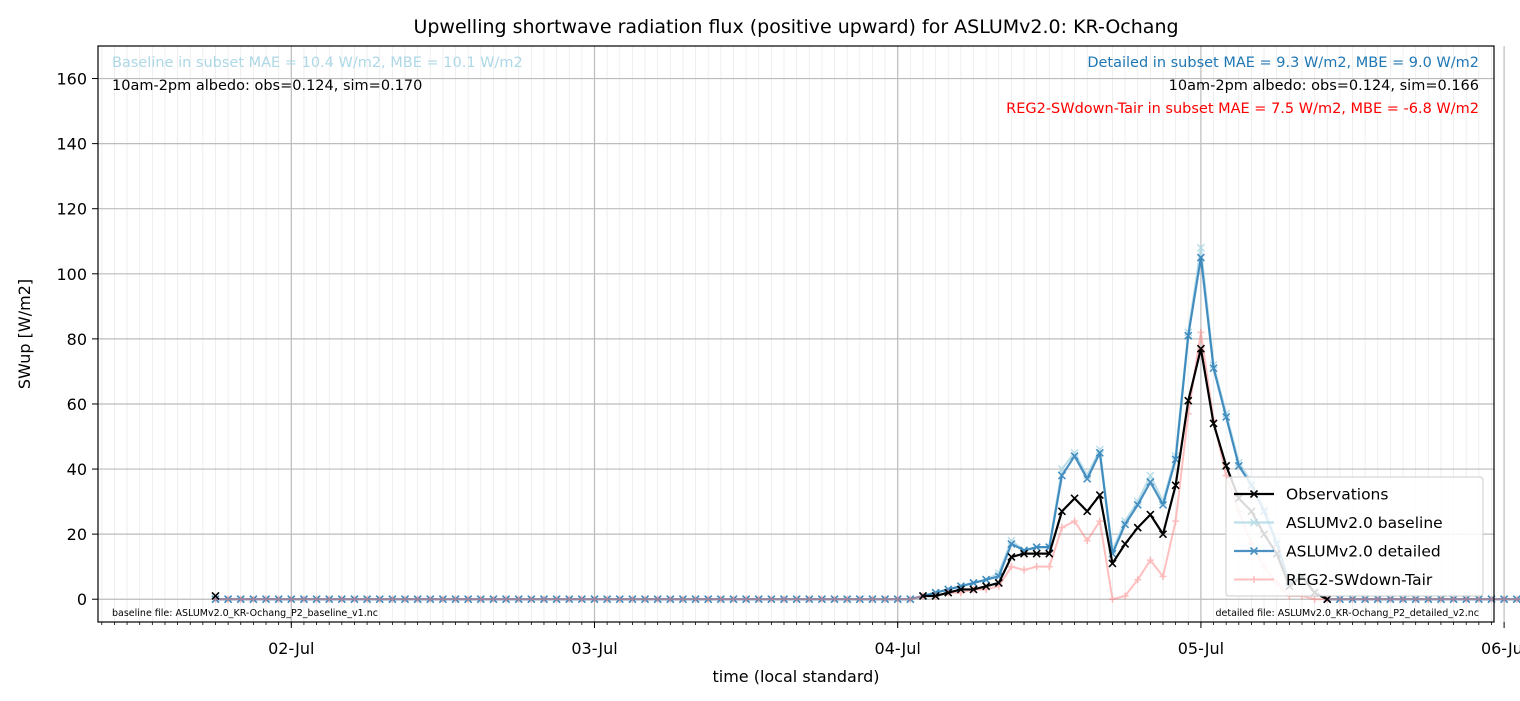 The image size is (1520, 701). Describe the element at coordinates (1354, 536) in the screenshot. I see `legend-box` at that location.